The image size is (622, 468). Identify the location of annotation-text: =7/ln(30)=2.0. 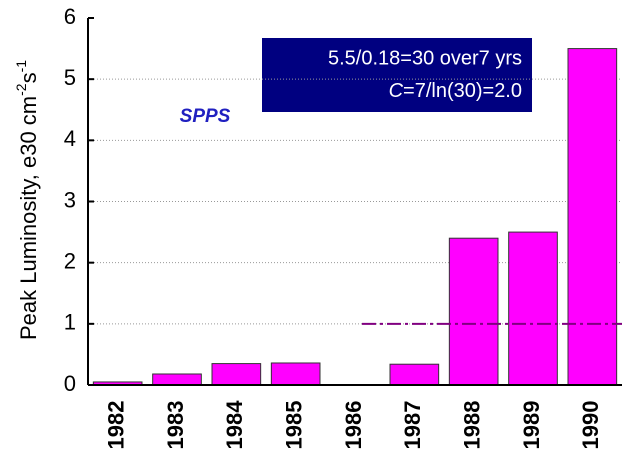
(462, 91).